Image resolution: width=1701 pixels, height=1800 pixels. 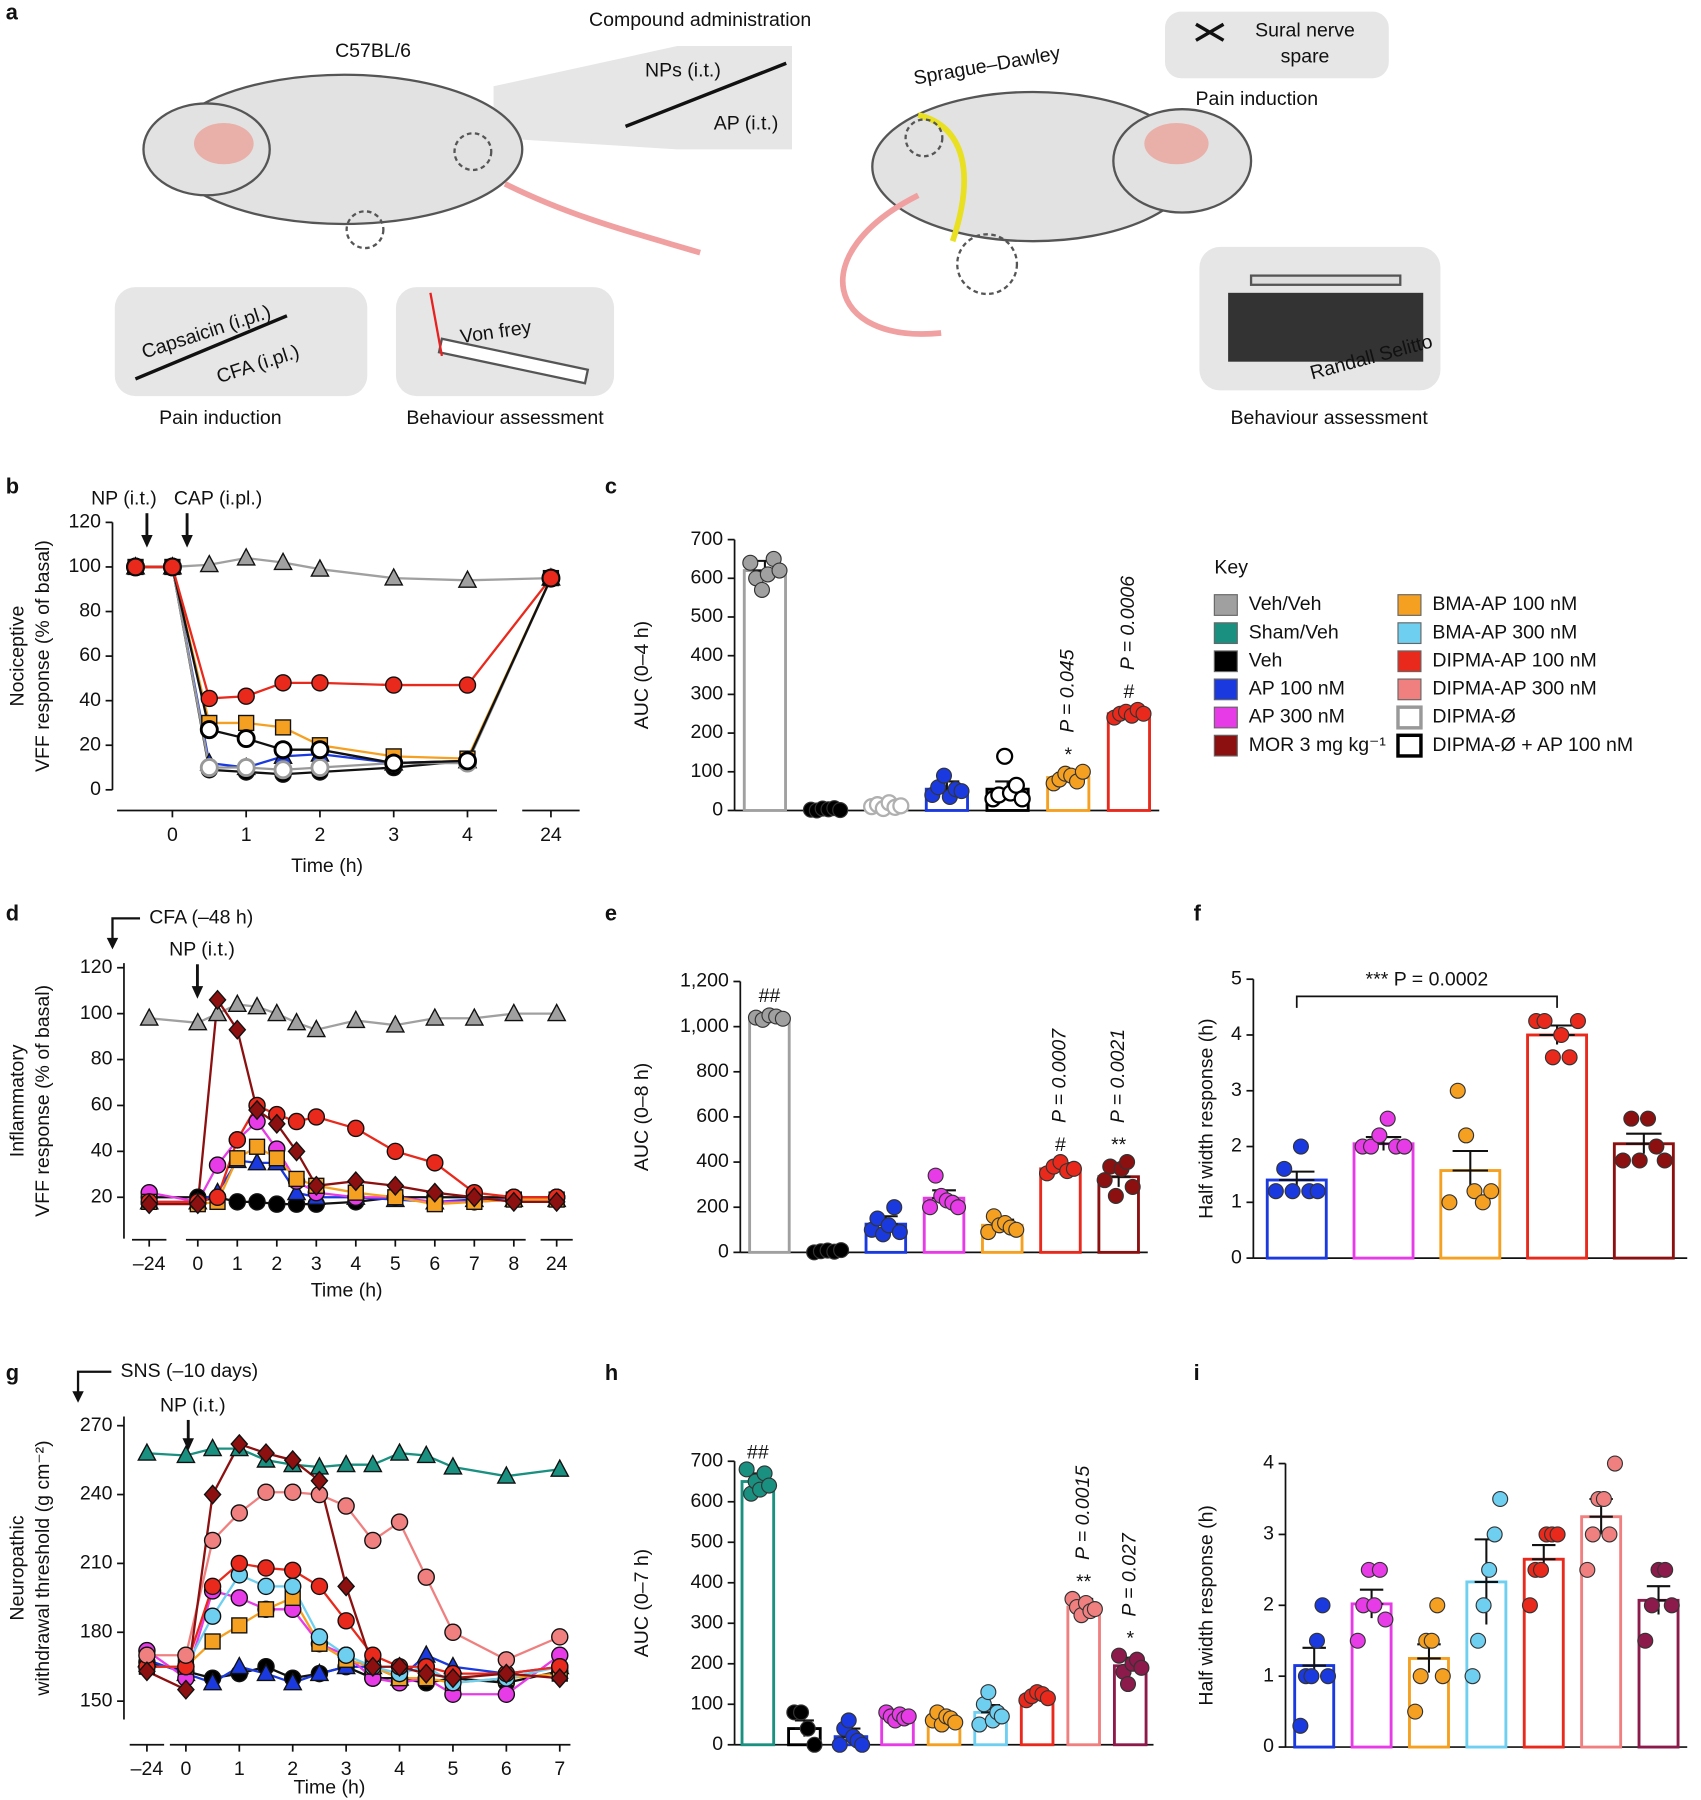 I want to click on y-tick-label: 300, so click(x=707, y=1622).